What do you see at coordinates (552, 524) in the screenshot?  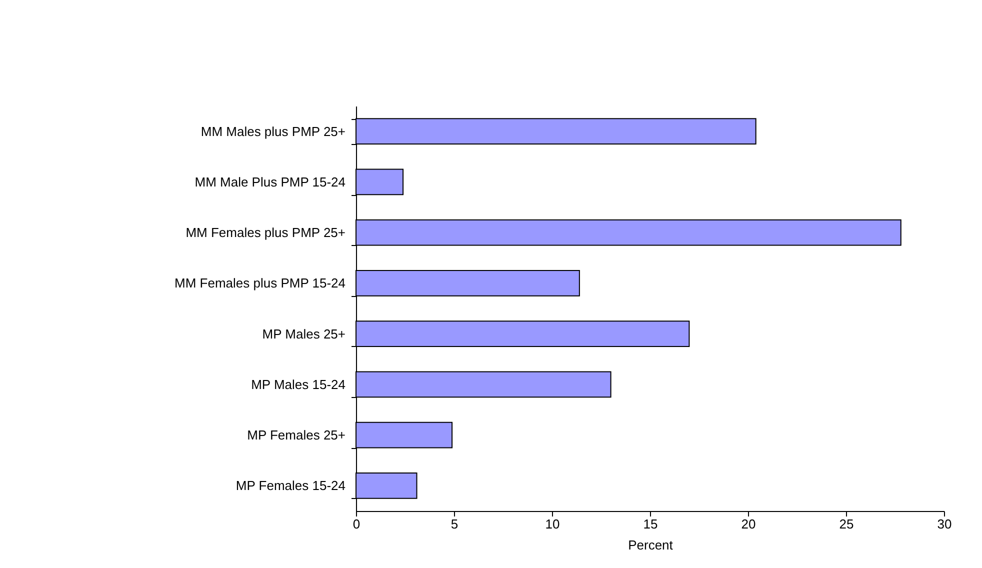 I see `x-tick-label: 10` at bounding box center [552, 524].